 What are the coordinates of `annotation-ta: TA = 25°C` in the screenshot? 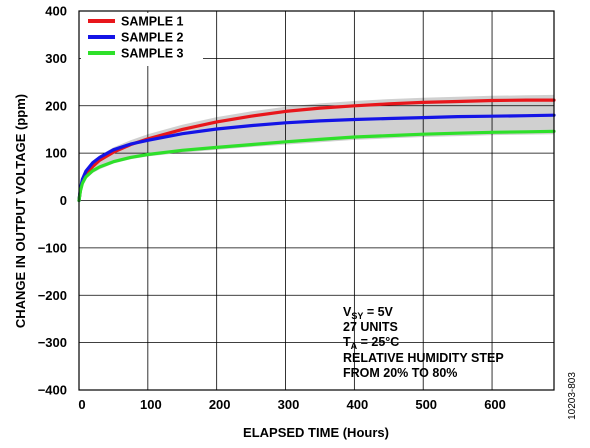 It's located at (371, 343).